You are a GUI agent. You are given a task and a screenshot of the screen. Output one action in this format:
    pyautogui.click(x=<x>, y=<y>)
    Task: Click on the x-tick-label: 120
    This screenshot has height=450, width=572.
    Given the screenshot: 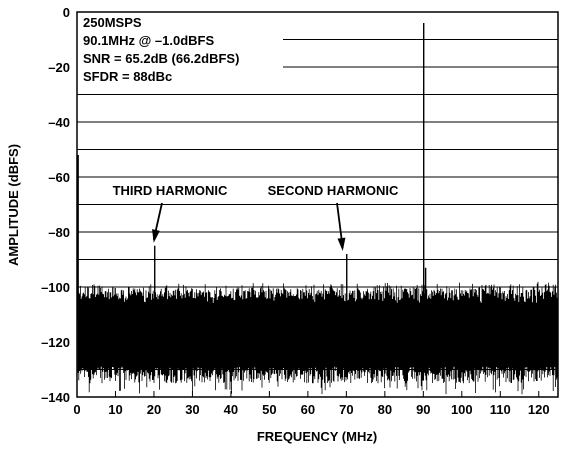 What is the action you would take?
    pyautogui.click(x=539, y=409)
    